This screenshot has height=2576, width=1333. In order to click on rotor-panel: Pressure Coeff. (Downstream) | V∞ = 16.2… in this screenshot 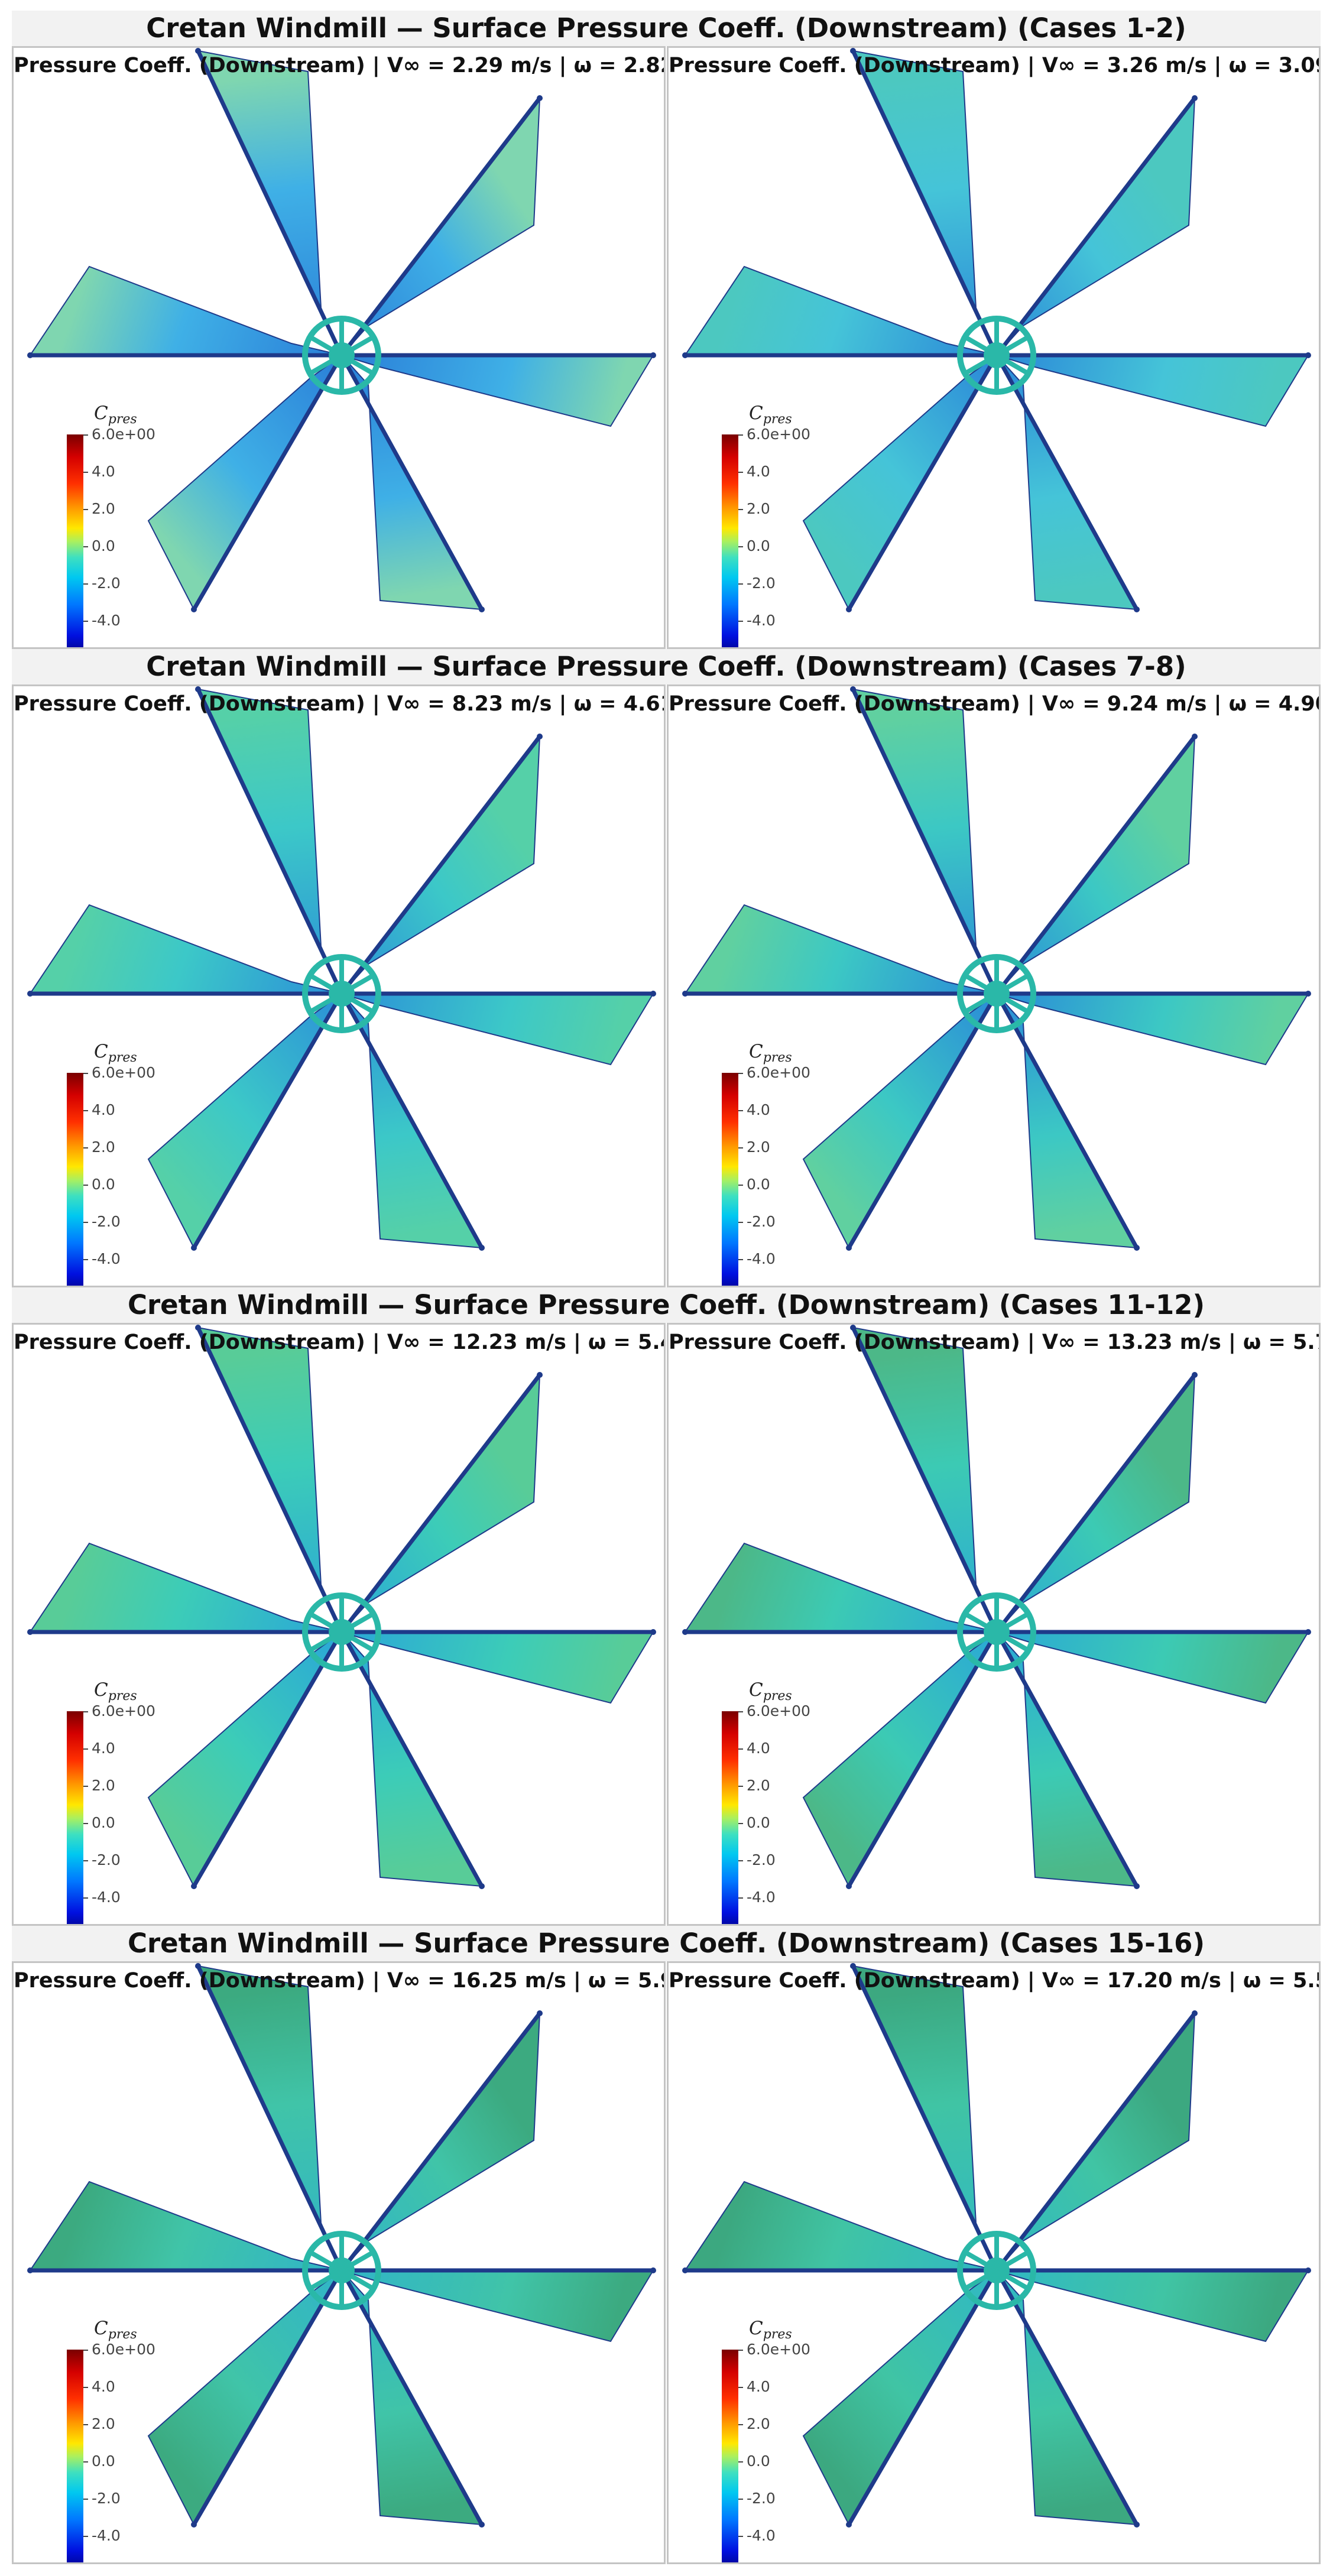, I will do `click(339, 2262)`.